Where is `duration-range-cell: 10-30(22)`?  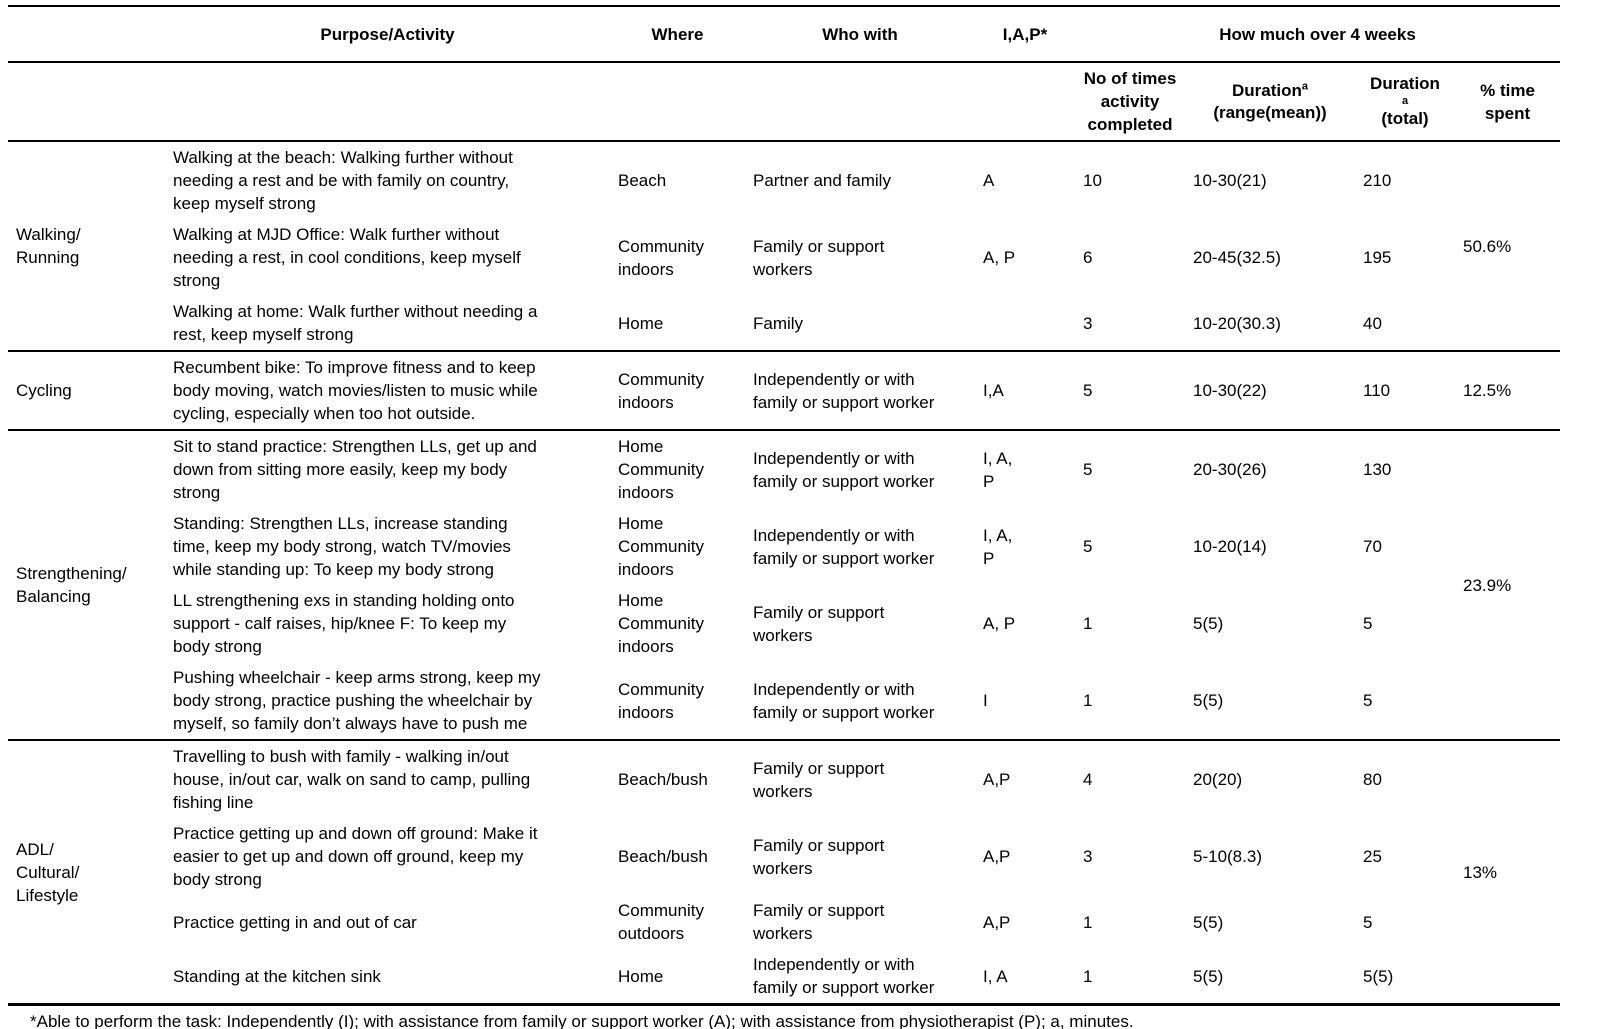 duration-range-cell: 10-30(22) is located at coordinates (1230, 390).